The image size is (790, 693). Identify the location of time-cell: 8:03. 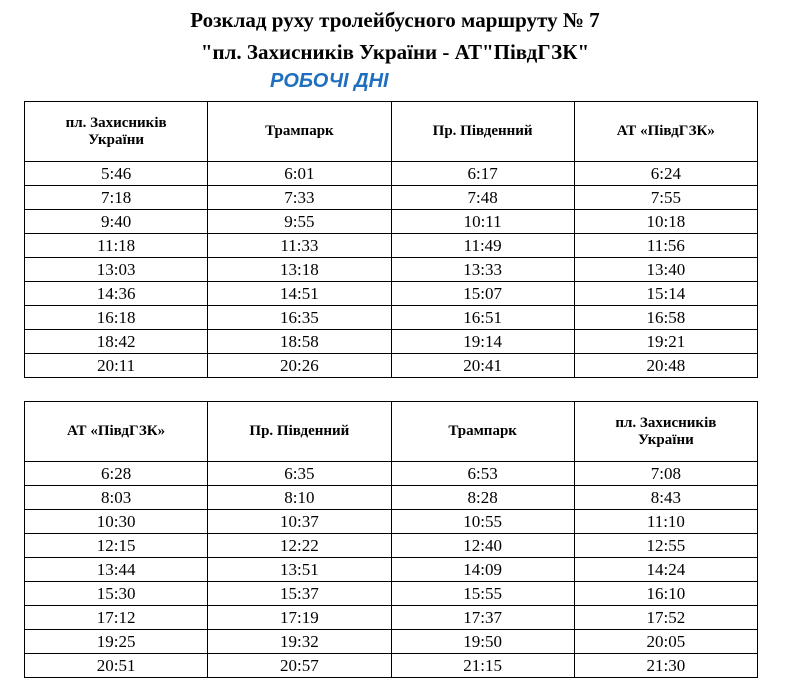
(116, 497).